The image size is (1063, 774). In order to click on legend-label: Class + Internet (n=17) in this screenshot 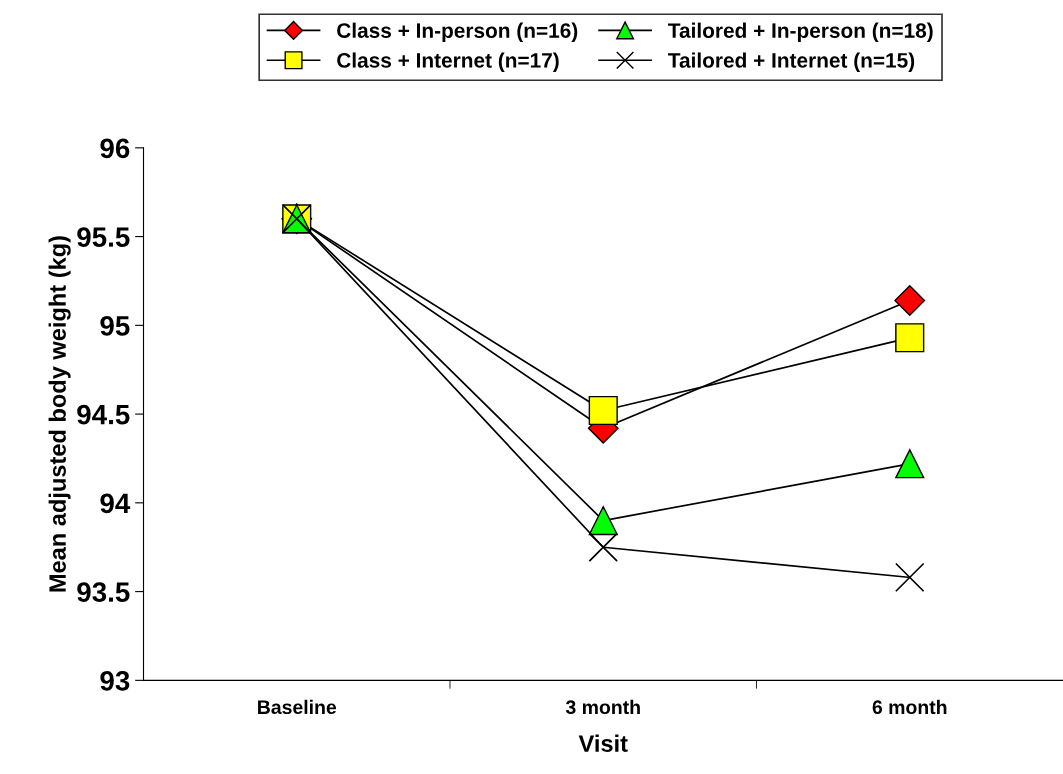, I will do `click(448, 62)`.